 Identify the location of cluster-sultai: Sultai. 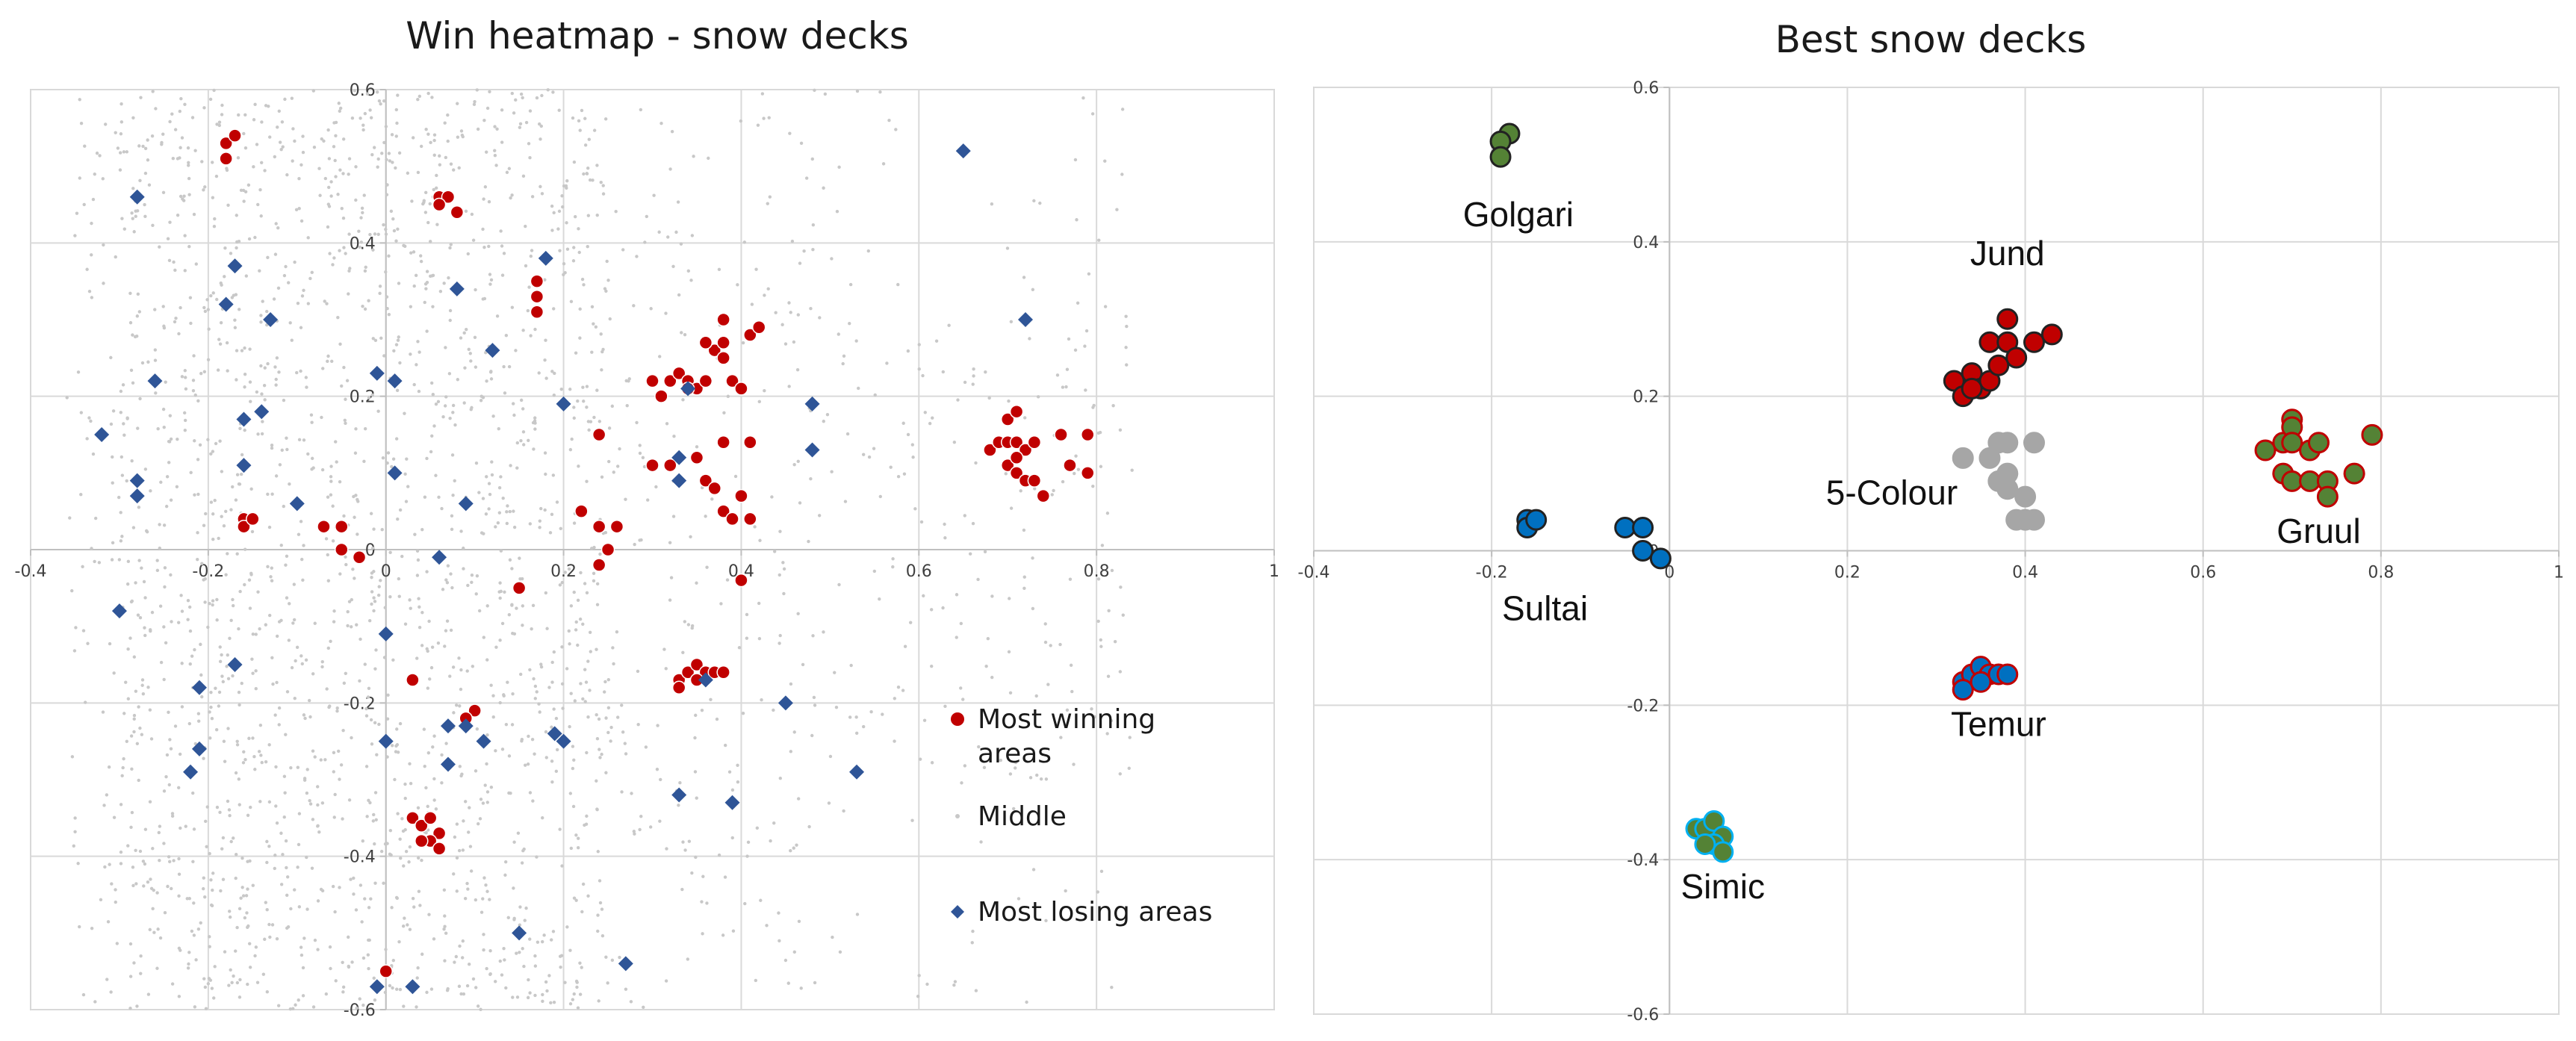
(1587, 569).